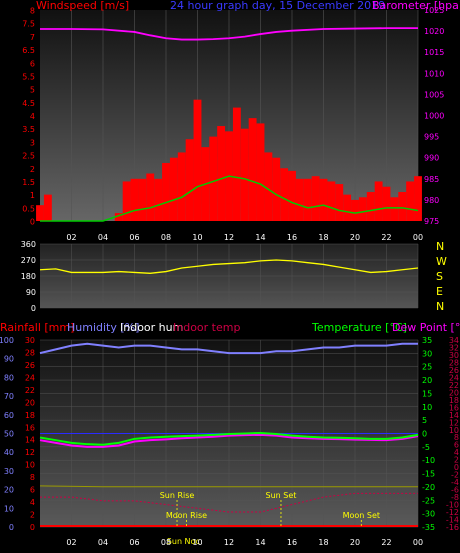  Describe the element at coordinates (32, 142) in the screenshot. I see `windspeed-tick: 3` at that location.